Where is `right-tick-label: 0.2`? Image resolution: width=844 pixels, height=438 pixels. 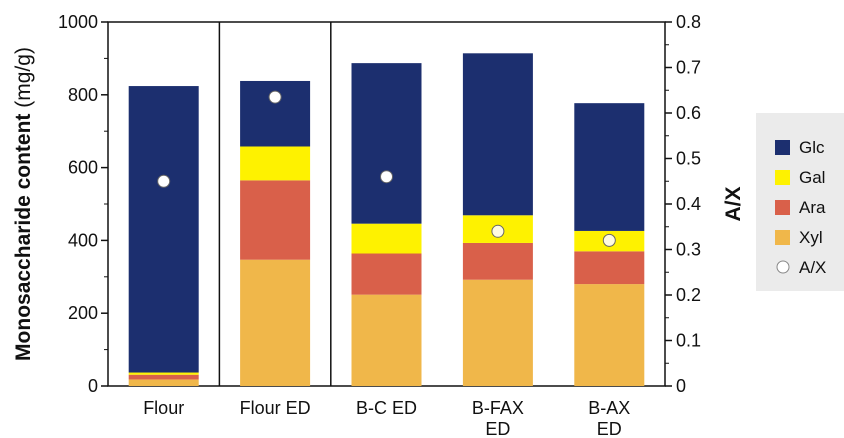
right-tick-label: 0.2 is located at coordinates (688, 295).